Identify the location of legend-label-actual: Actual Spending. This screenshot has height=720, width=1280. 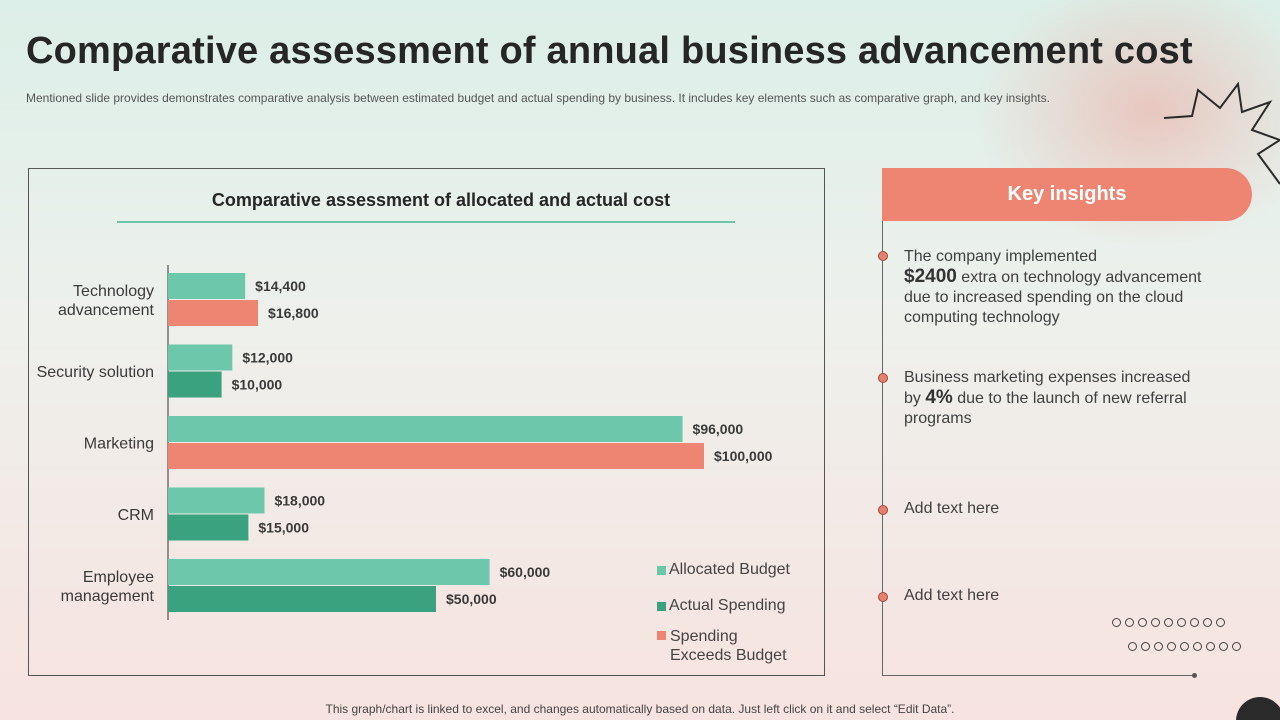
(727, 605).